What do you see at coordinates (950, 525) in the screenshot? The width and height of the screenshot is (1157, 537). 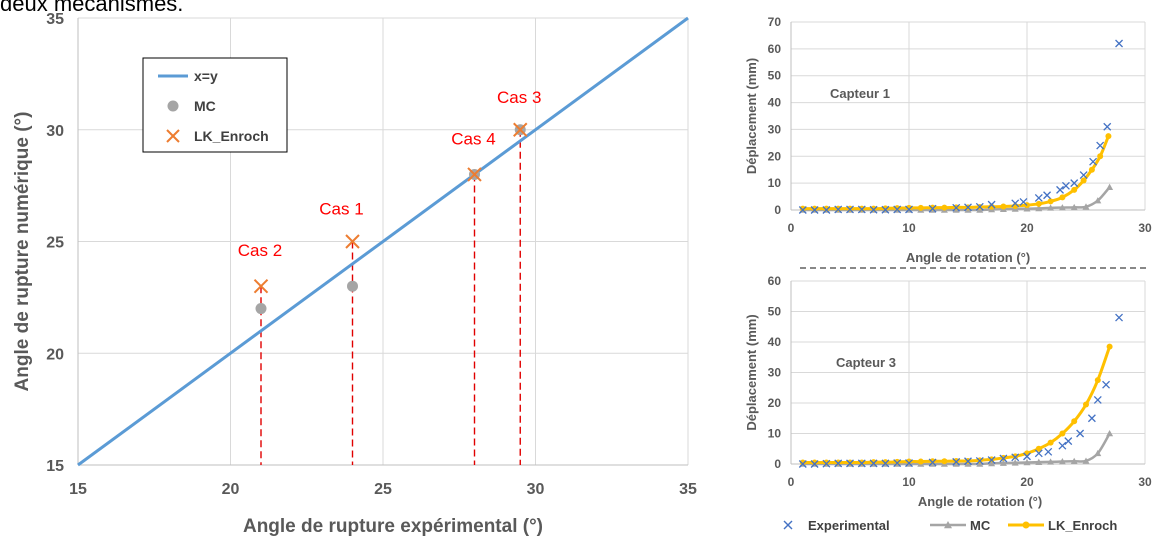 I see `small-legend: Experimental MC LK_Enroch` at bounding box center [950, 525].